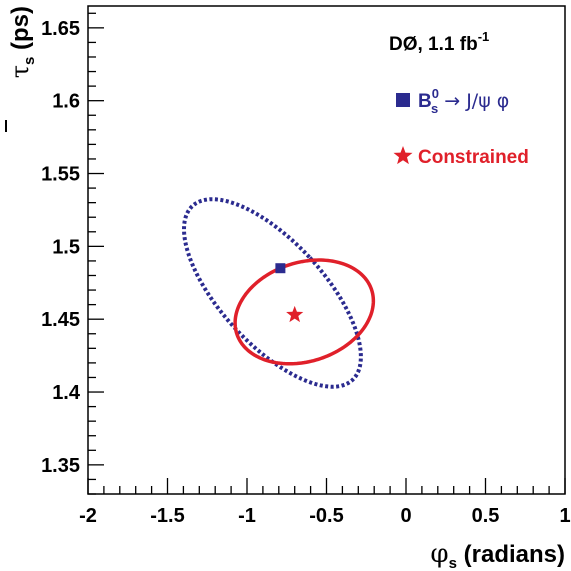 The image size is (571, 571). What do you see at coordinates (66, 393) in the screenshot?
I see `y-tick-label: 1.4` at bounding box center [66, 393].